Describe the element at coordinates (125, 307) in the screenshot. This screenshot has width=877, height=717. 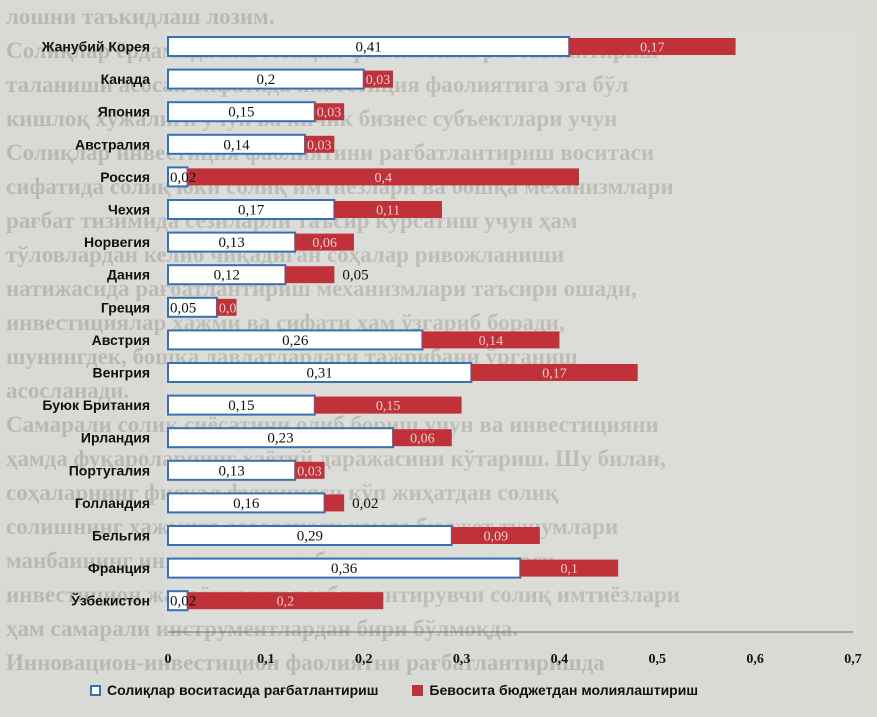
I see `category-label: Греция` at that location.